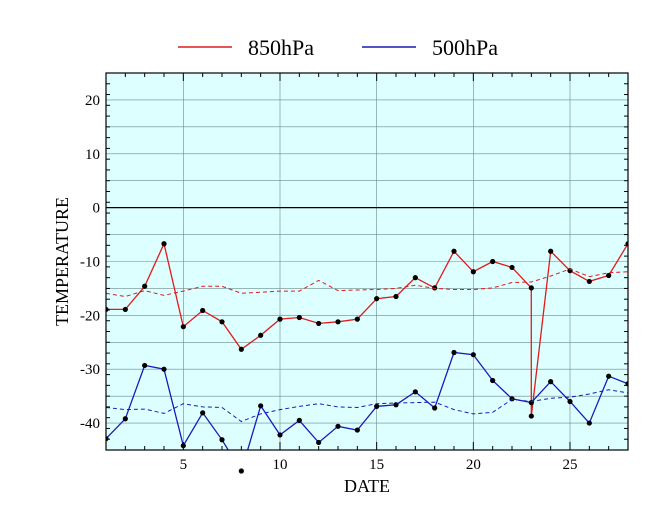 The image size is (660, 510). What do you see at coordinates (465, 47) in the screenshot?
I see `legend-label: 500hPa` at bounding box center [465, 47].